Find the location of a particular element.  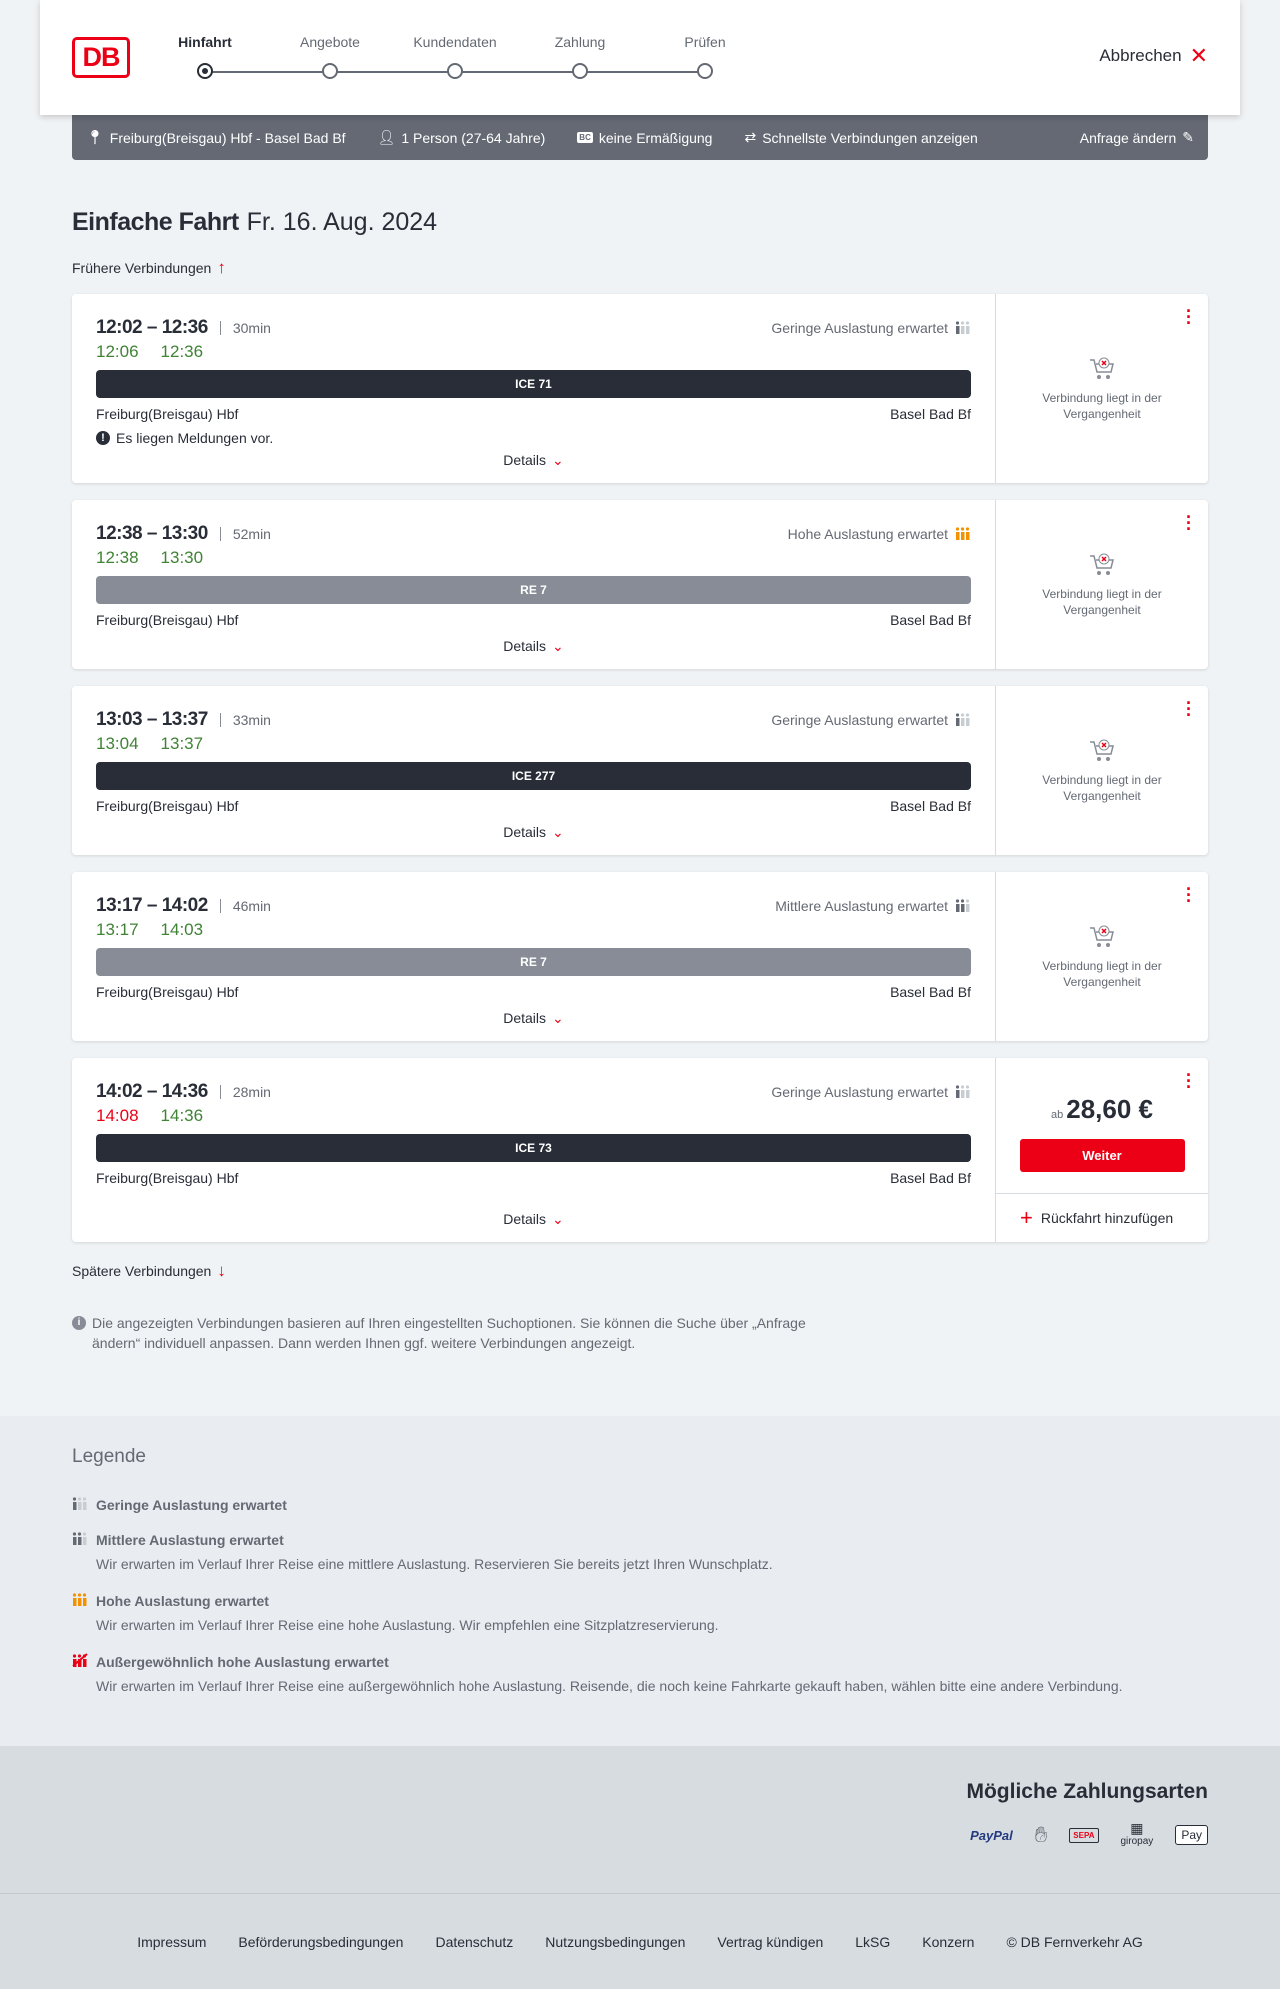

past-connection-notice: Verbindung liegt in der Vergangenheit is located at coordinates (1102, 585).